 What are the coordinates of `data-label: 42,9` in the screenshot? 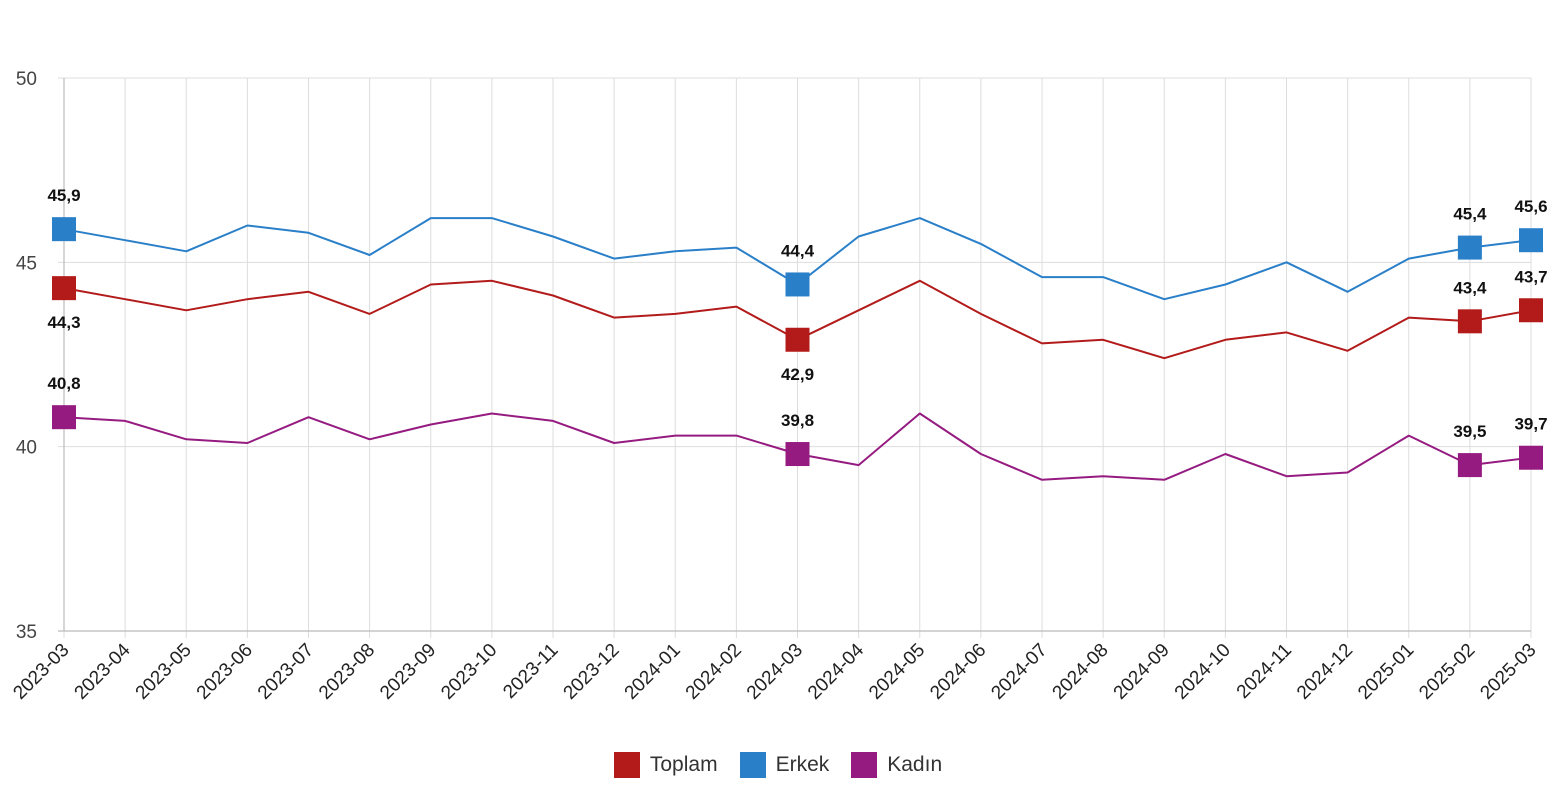 It's located at (797, 374).